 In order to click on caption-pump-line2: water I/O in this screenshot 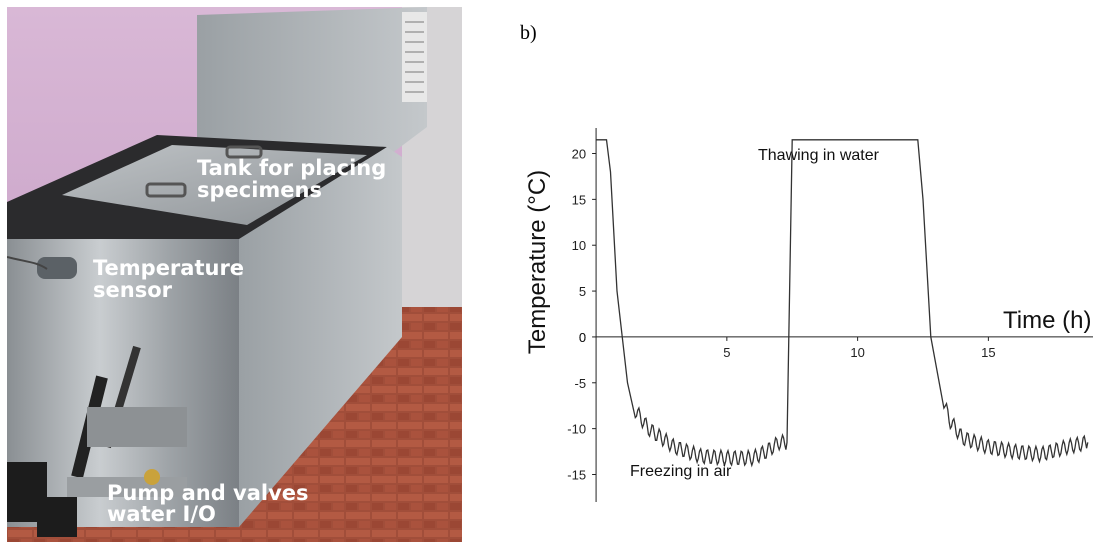, I will do `click(161, 514)`.